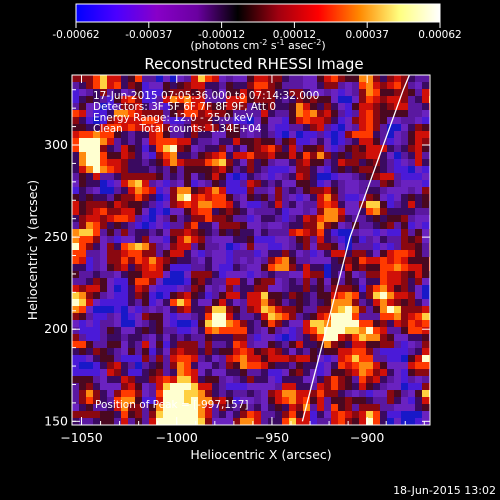 This screenshot has width=500, height=500. I want to click on colorbar-tick-label: -0.00062, so click(75, 35).